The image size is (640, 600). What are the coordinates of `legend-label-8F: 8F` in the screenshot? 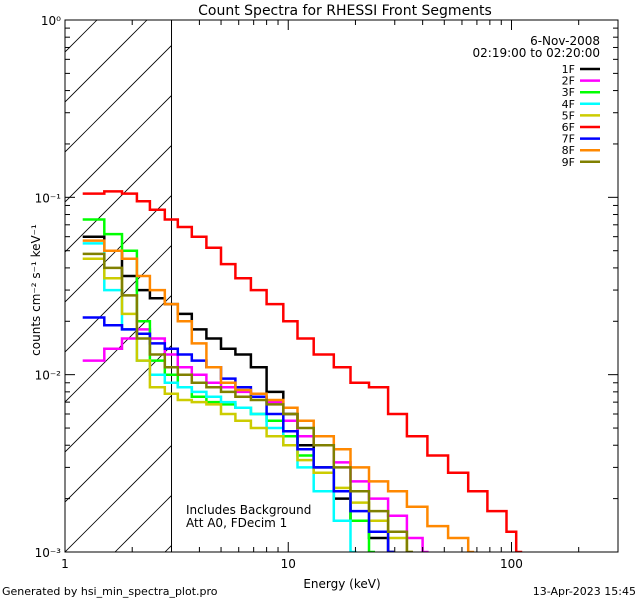 It's located at (568, 150).